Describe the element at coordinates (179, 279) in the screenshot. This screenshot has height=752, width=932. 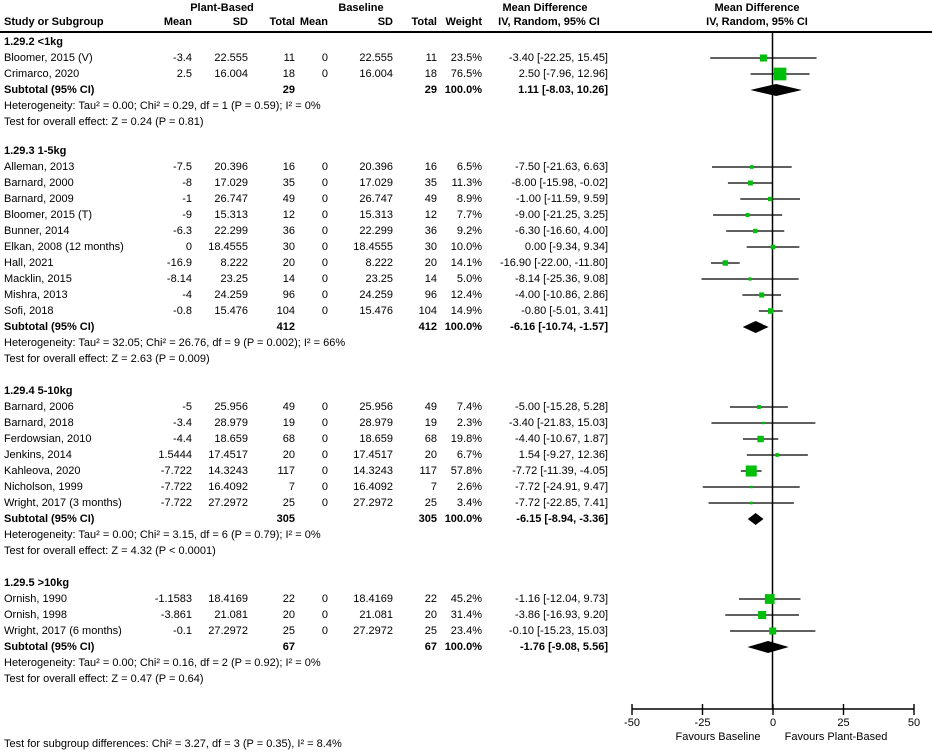
I see `mean-plant: -8.14` at that location.